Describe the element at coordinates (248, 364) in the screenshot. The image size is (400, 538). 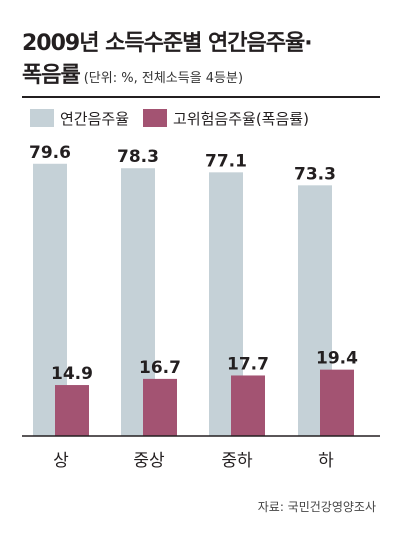
I see `data-label-series-2-중하: 17.7` at that location.